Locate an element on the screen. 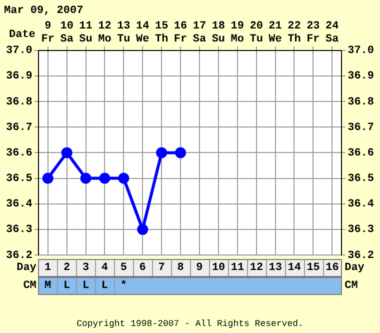 The height and width of the screenshot is (333, 380). text: 15 is located at coordinates (313, 268).